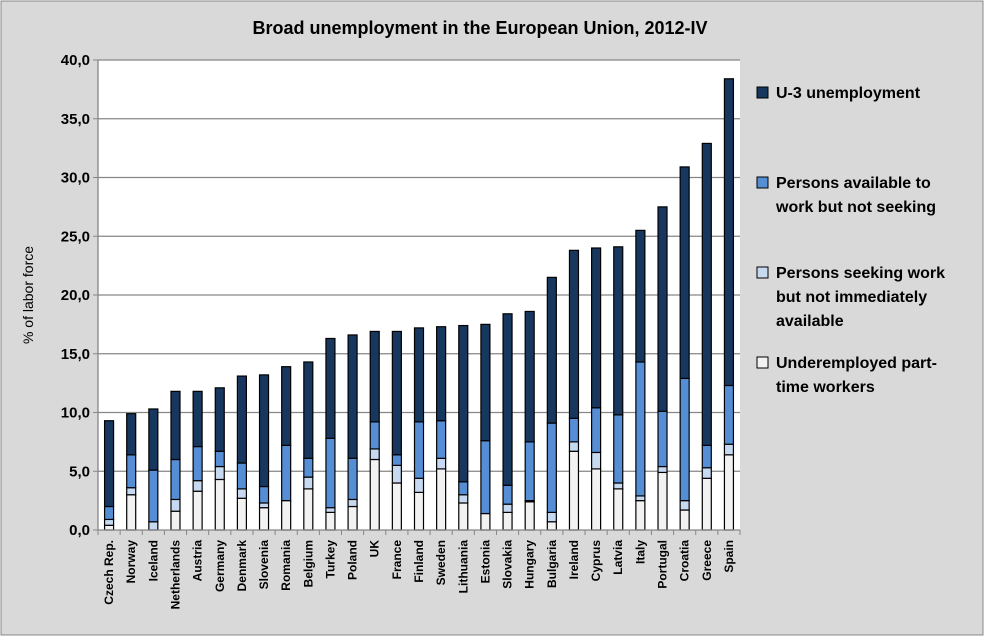 The width and height of the screenshot is (1000, 640). I want to click on y-tick-label: 5,0, so click(79, 471).